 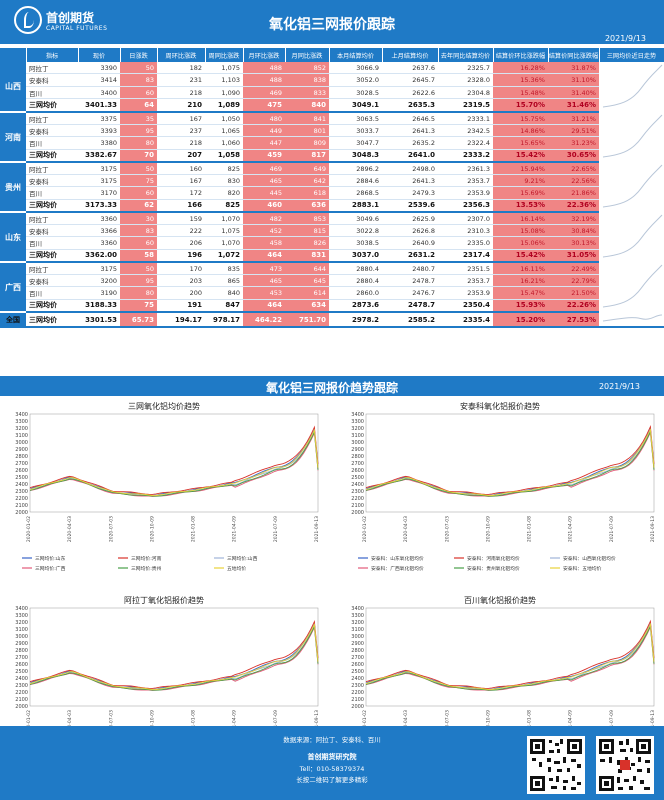 What do you see at coordinates (355, 193) in the screenshot?
I see `table-cell: 2868.5` at bounding box center [355, 193].